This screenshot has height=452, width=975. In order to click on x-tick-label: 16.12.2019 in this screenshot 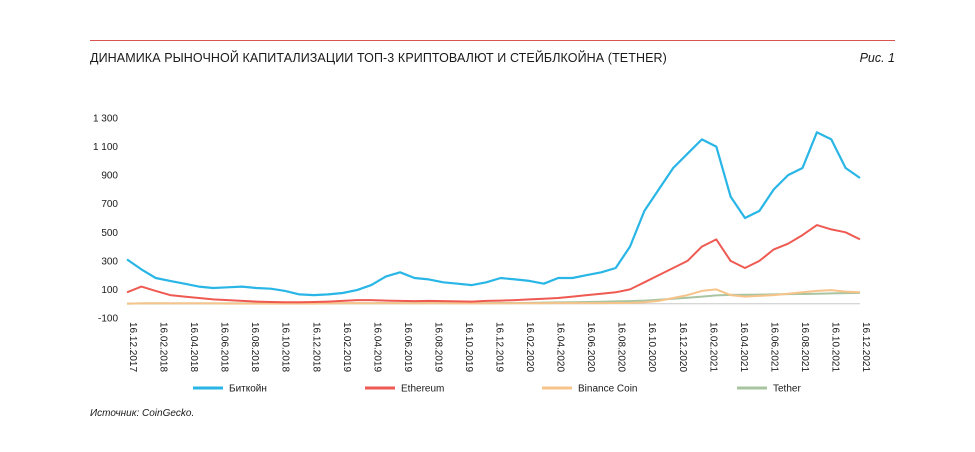, I will do `click(499, 347)`.